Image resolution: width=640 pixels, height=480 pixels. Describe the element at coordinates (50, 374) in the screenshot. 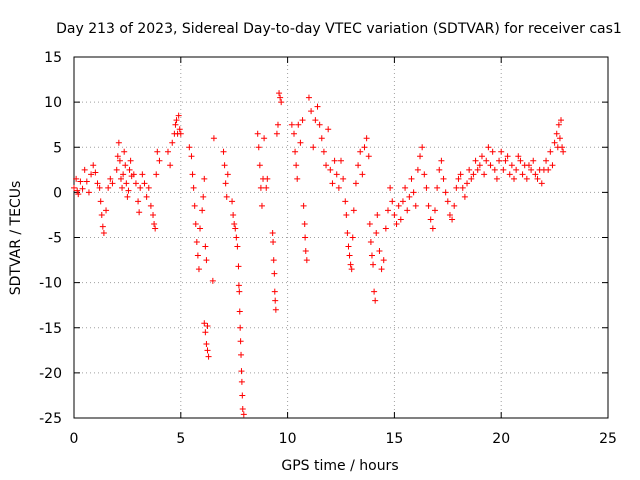

I see `y-tick-label: -20` at that location.